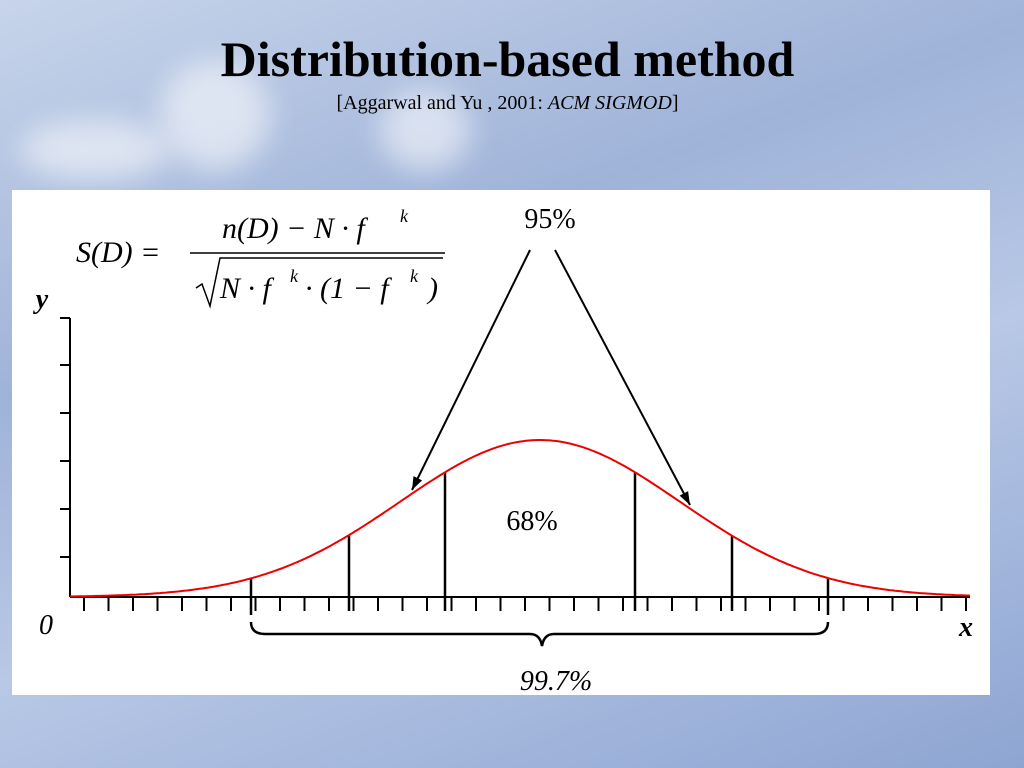 Image resolution: width=1024 pixels, height=768 pixels. I want to click on citation-close: ], so click(675, 103).